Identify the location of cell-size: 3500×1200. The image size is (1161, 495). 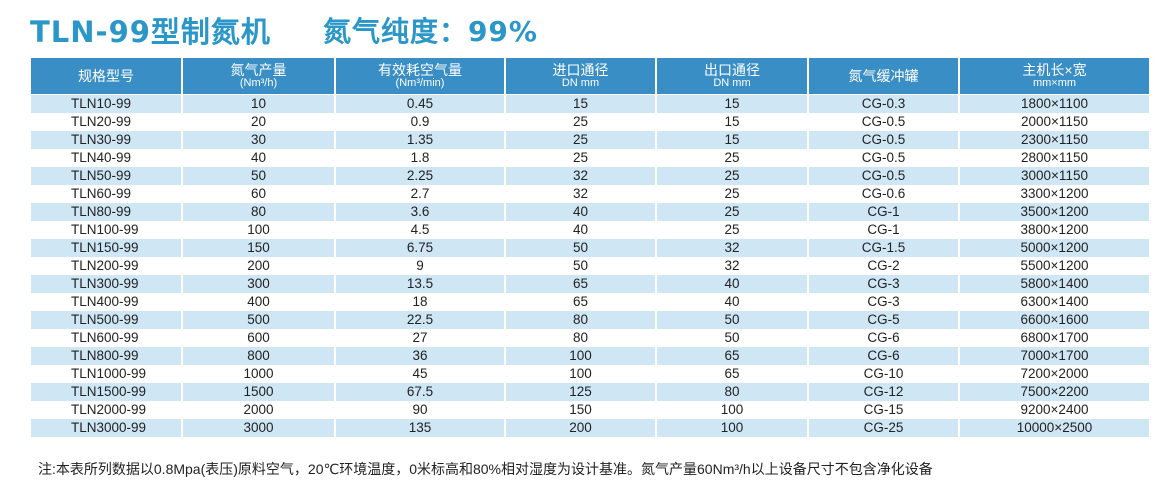
(1053, 212).